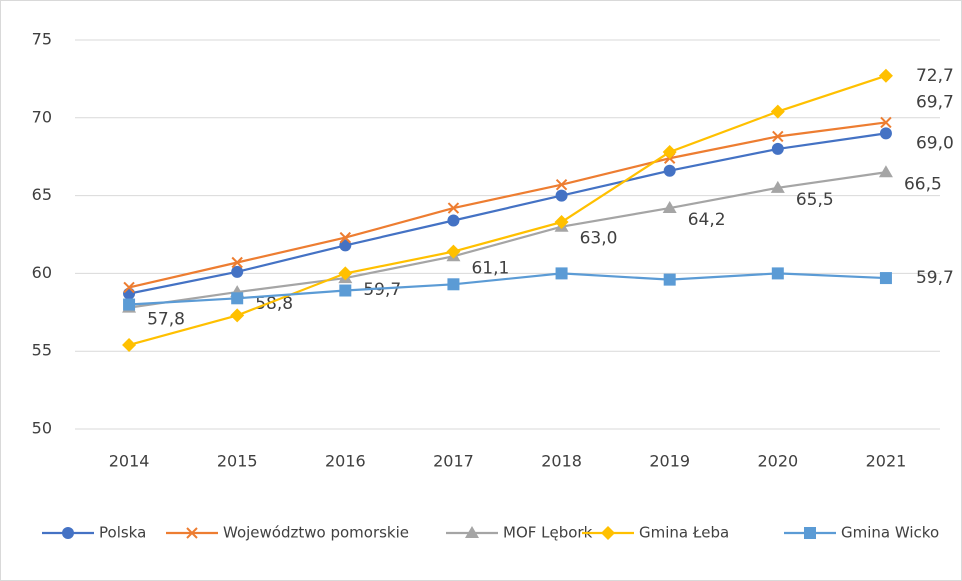 The image size is (962, 581). What do you see at coordinates (453, 461) in the screenshot?
I see `x-tick-label: 2017` at bounding box center [453, 461].